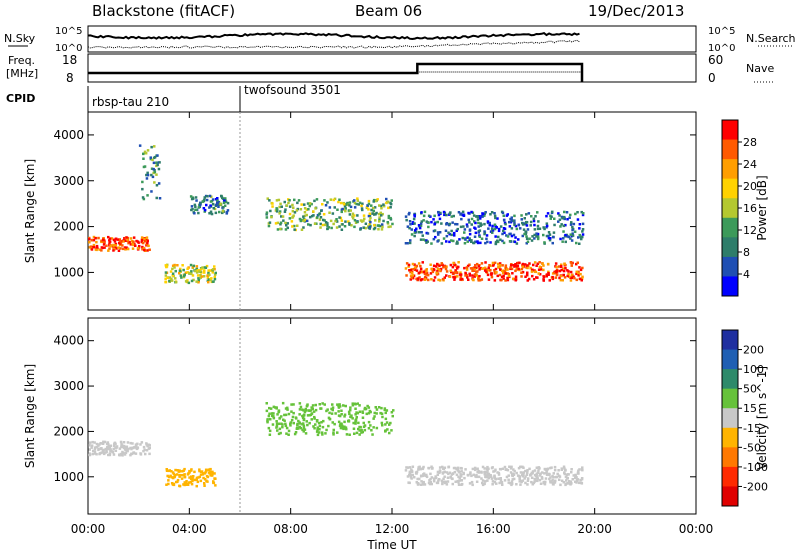 The width and height of the screenshot is (800, 554). What do you see at coordinates (730, 457) in the screenshot?
I see `colorbar-swatch` at bounding box center [730, 457].